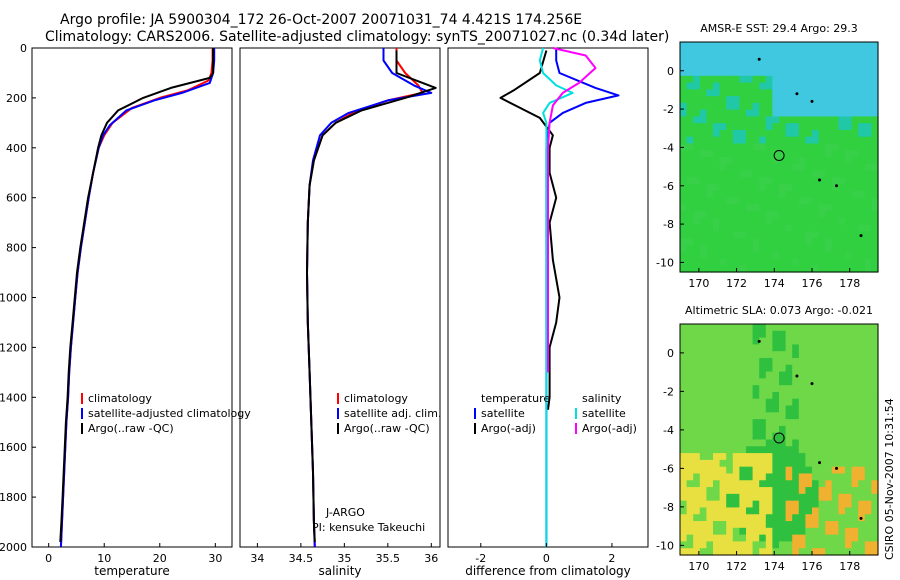  Describe the element at coordinates (480, 558) in the screenshot. I see `diff-xtick-label: -2` at that location.